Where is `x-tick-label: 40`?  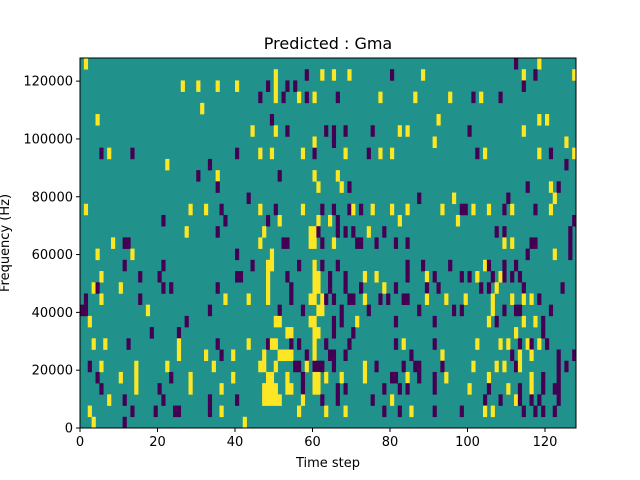 x-tick-label: 40 is located at coordinates (235, 442).